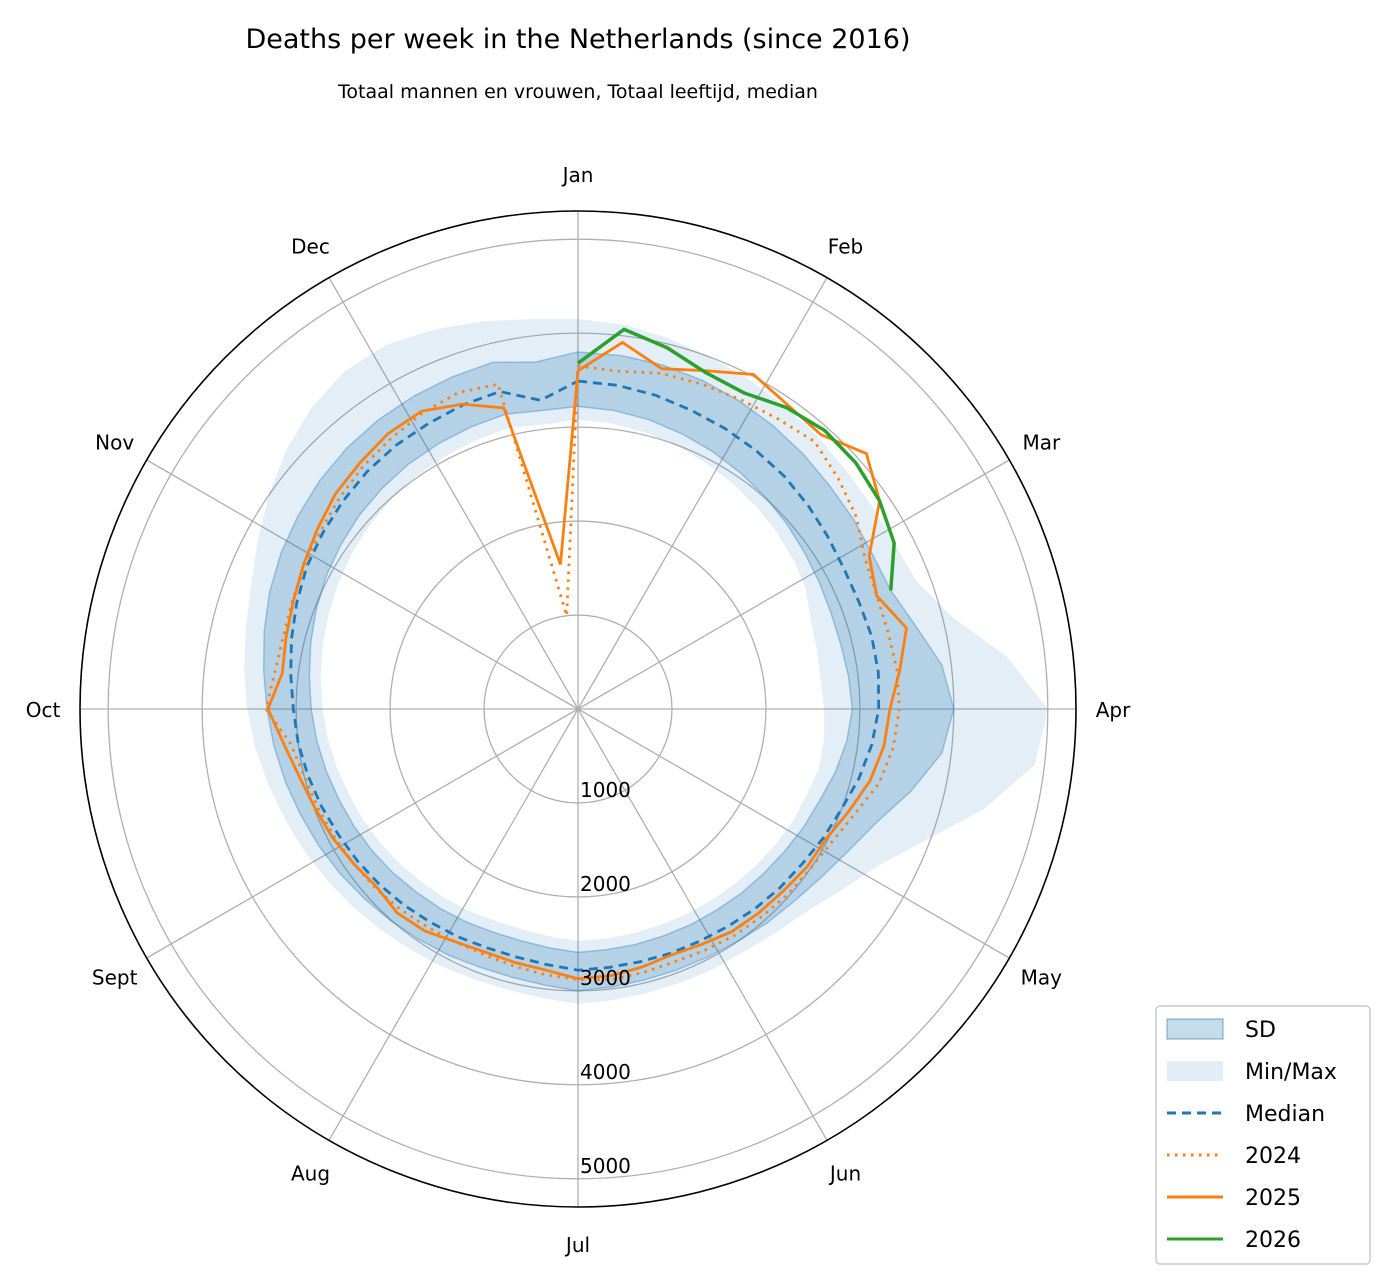 The width and height of the screenshot is (1384, 1283). Describe the element at coordinates (1285, 1114) in the screenshot. I see `legend-label: Median` at that location.